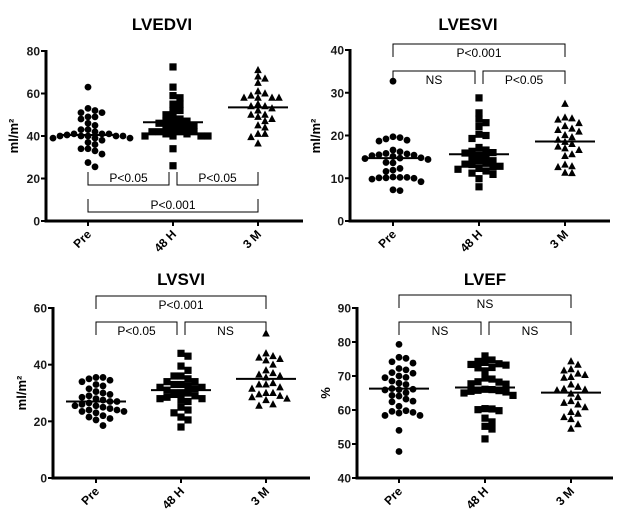  Describe the element at coordinates (345, 479) in the screenshot. I see `y-tick-label: 40` at that location.